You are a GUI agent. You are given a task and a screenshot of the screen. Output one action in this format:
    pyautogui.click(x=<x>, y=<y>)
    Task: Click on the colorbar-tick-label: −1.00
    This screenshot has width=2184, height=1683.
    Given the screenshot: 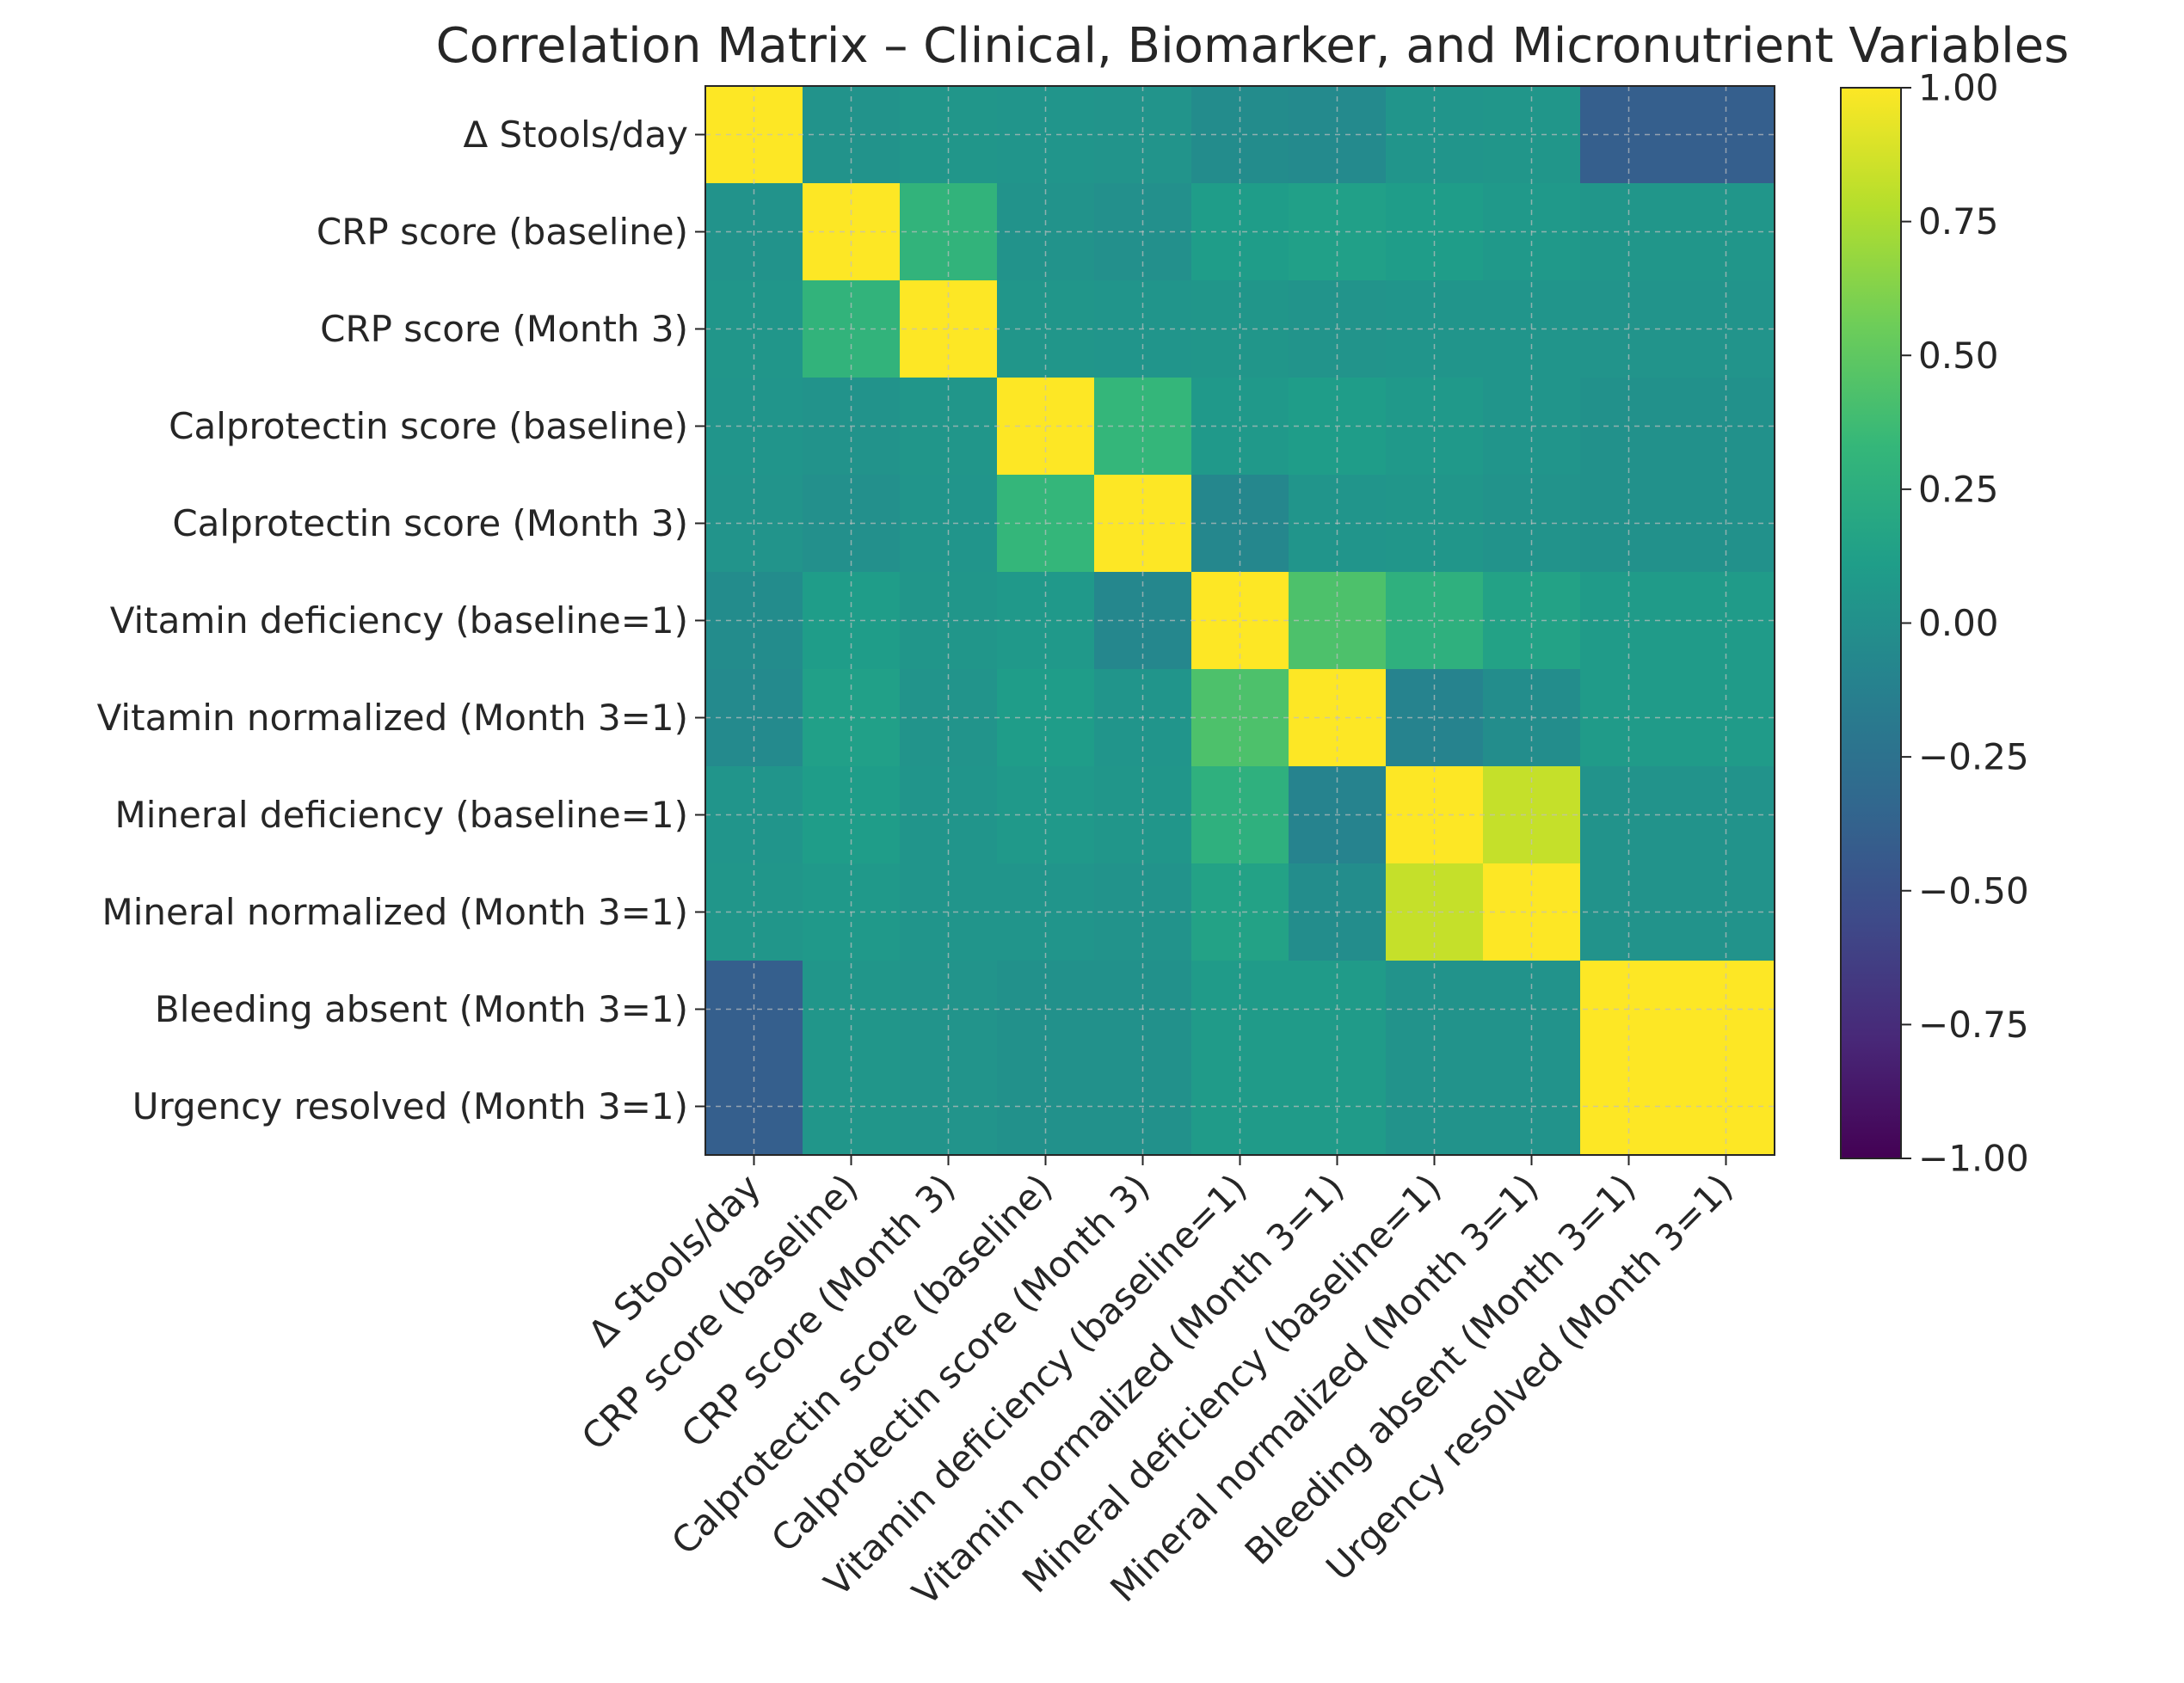 What is the action you would take?
    pyautogui.click(x=1973, y=1159)
    